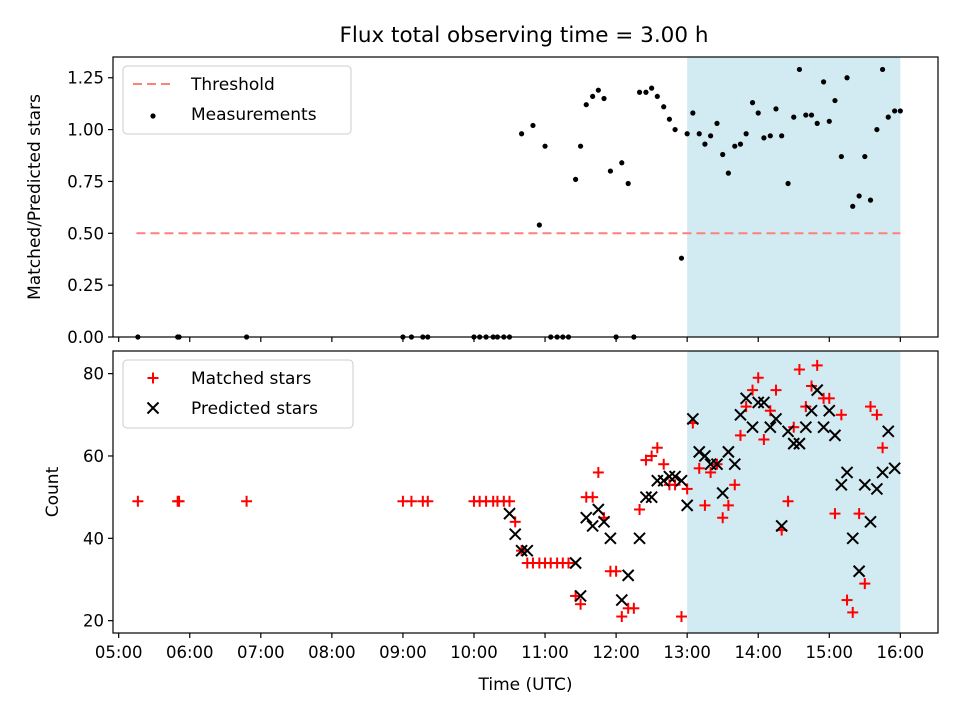 This screenshot has height=720, width=960. Describe the element at coordinates (85, 78) in the screenshot. I see `y-tick-label: 1.25` at that location.